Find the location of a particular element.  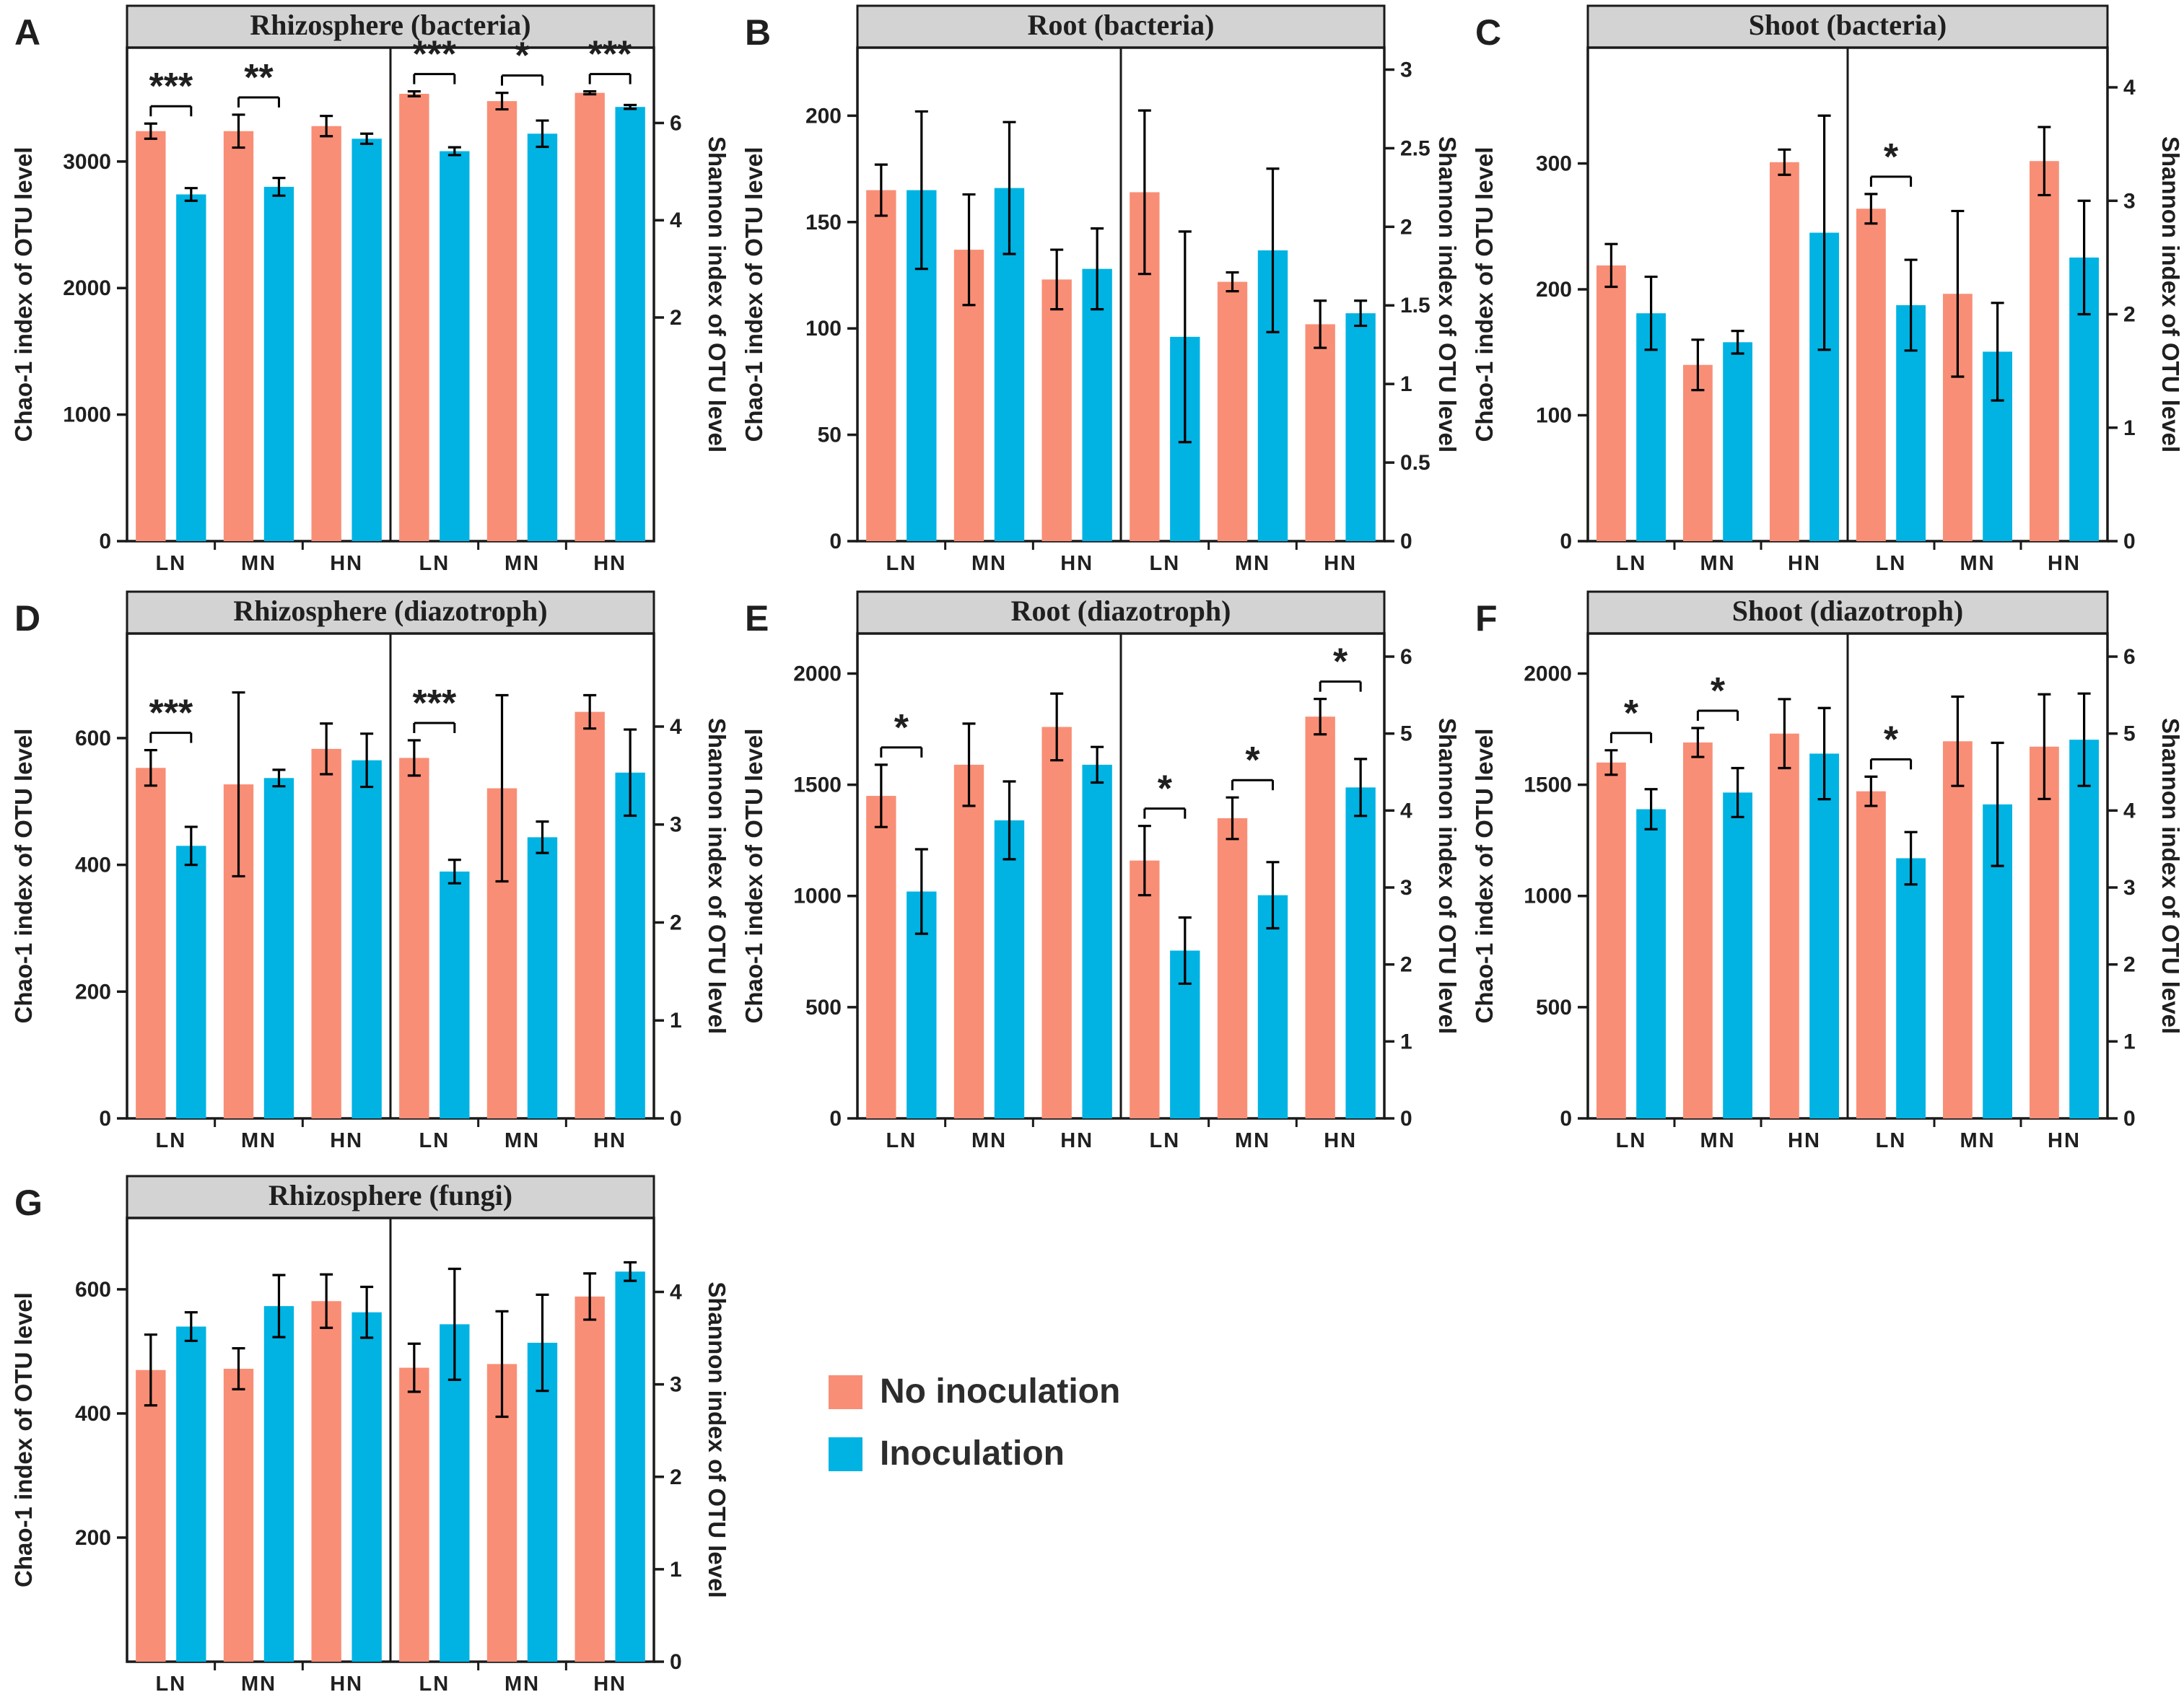

sig-stars: *** is located at coordinates (434, 55).